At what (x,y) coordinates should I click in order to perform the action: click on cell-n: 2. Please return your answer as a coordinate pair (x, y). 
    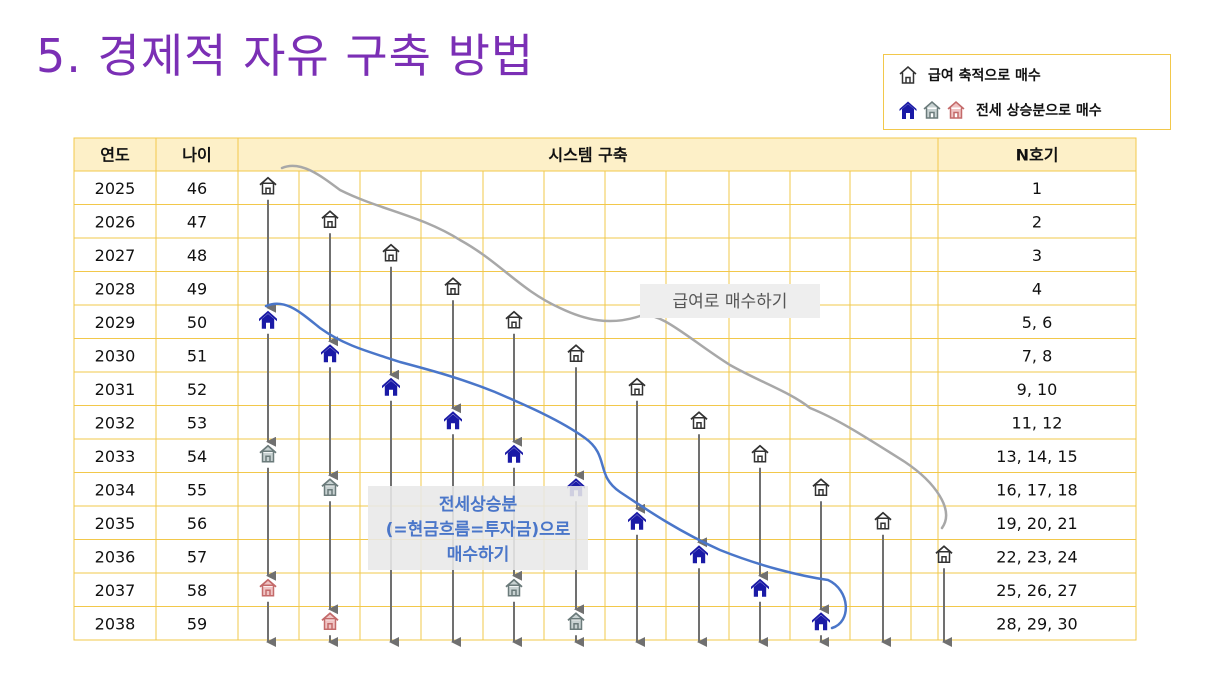
    Looking at the image, I should click on (1037, 221).